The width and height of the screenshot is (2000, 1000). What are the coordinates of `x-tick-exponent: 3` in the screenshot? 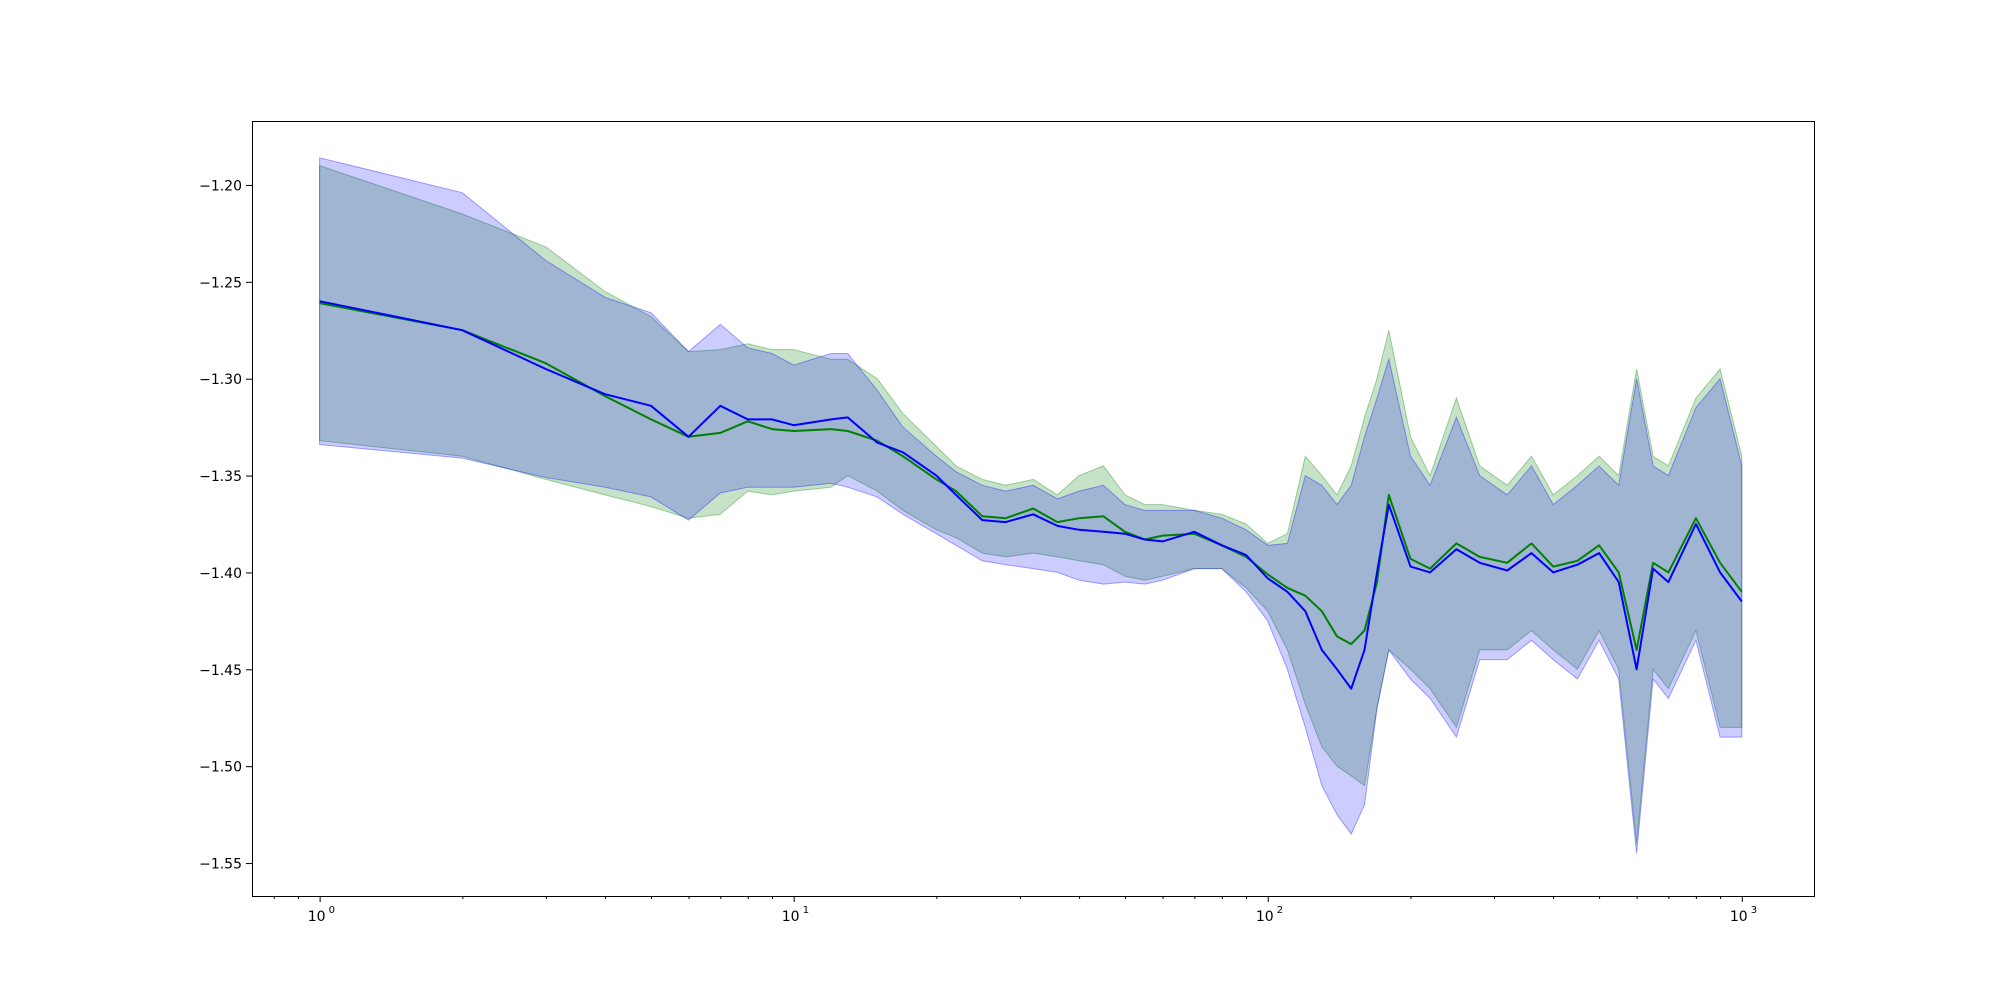 It's located at (1754, 910).